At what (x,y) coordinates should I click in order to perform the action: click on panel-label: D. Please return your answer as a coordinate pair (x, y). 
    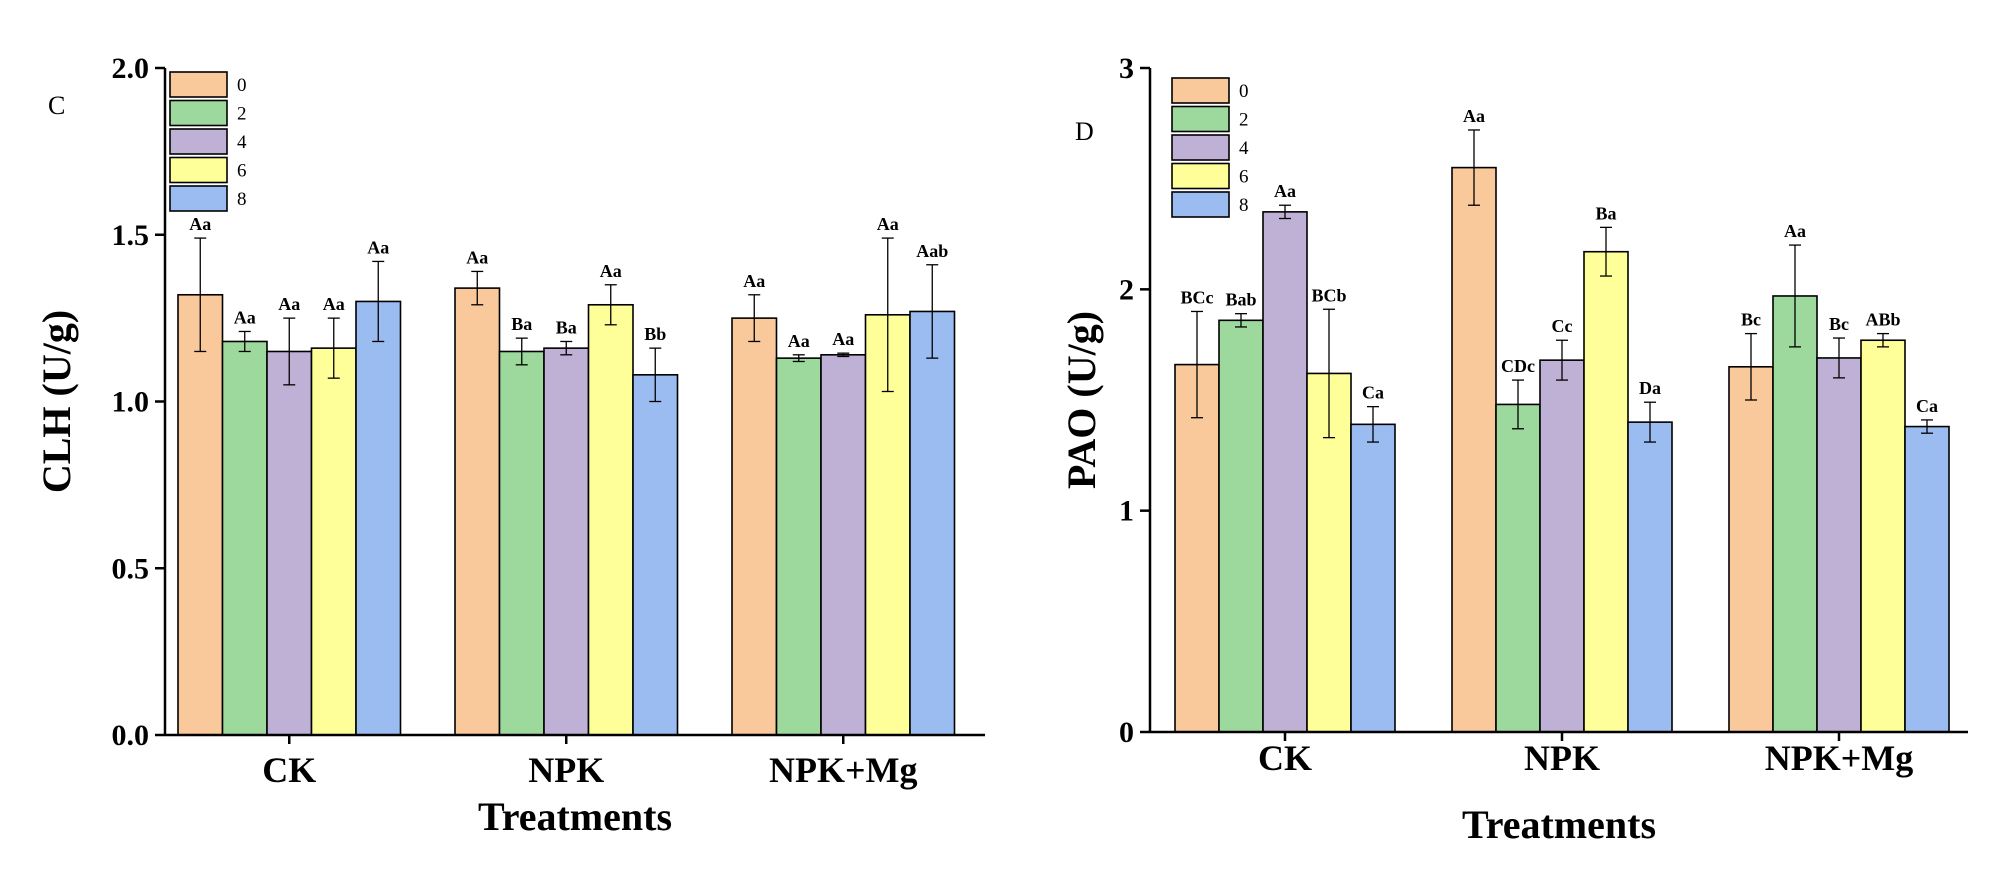
    Looking at the image, I should click on (1084, 131).